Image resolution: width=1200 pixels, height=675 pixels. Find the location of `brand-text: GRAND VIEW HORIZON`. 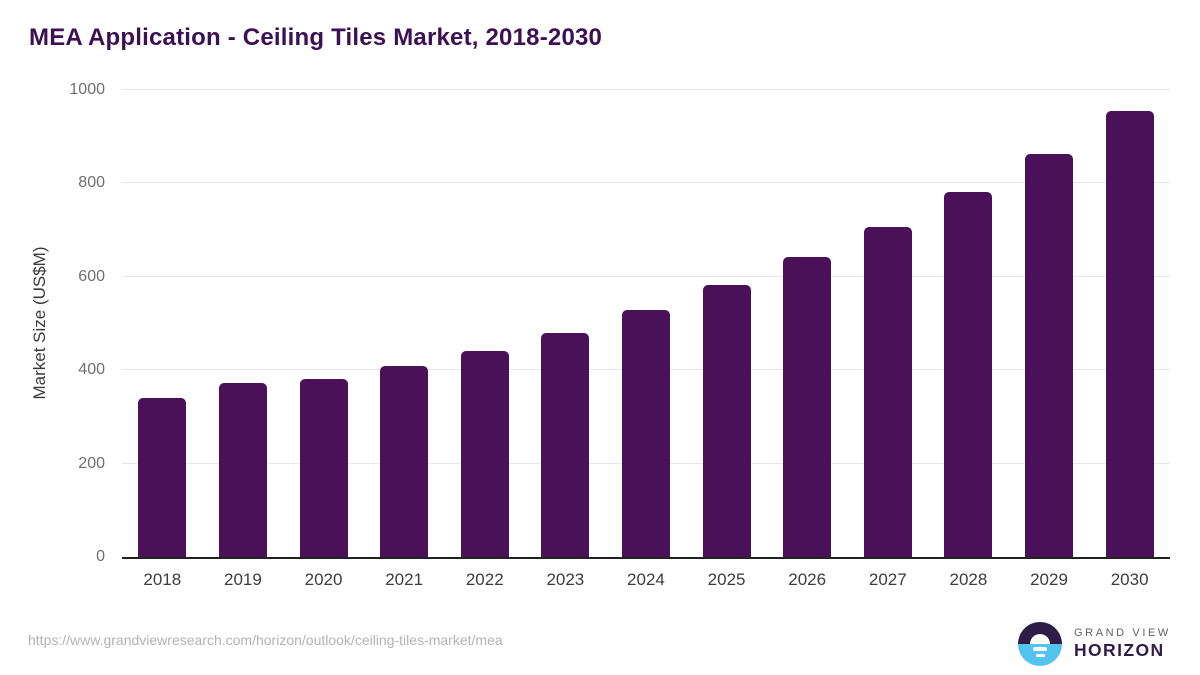

brand-text: GRAND VIEW HORIZON is located at coordinates (1122, 644).